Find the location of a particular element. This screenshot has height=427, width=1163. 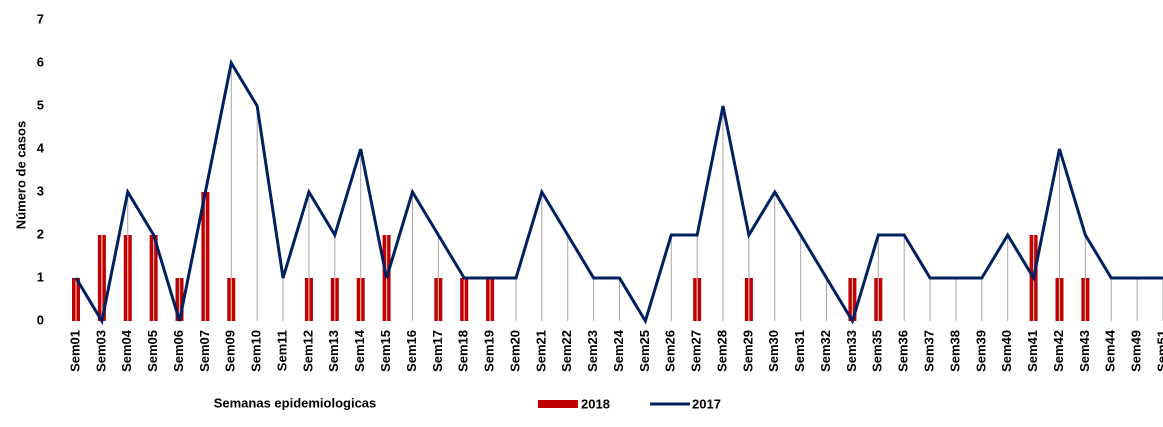

x-tick-label: Sem51 is located at coordinates (1158, 351).